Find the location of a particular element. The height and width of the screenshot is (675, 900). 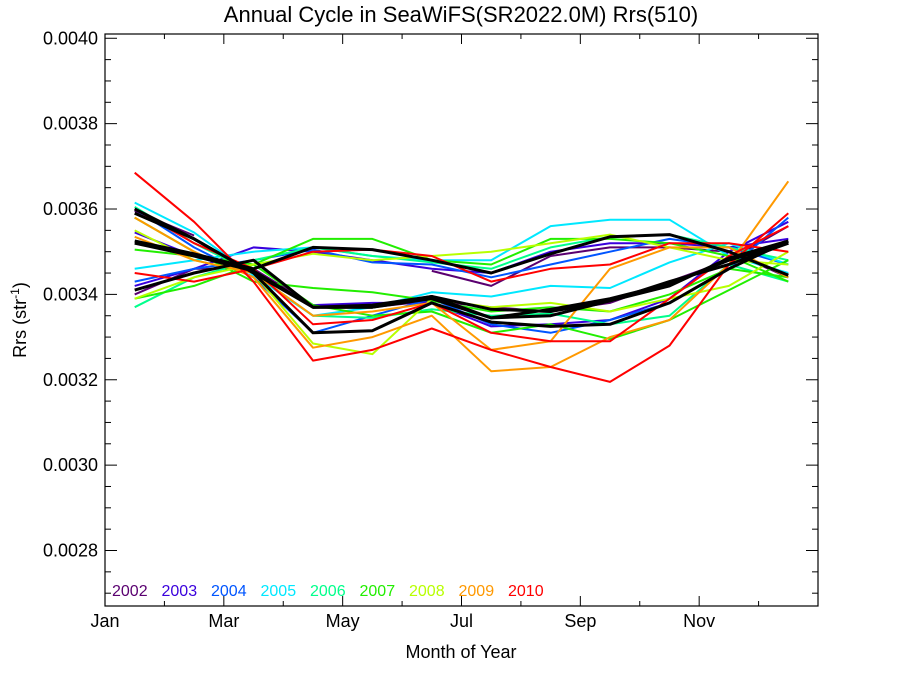

y-axis-label: Rrs (str-1) is located at coordinates (19, 320).